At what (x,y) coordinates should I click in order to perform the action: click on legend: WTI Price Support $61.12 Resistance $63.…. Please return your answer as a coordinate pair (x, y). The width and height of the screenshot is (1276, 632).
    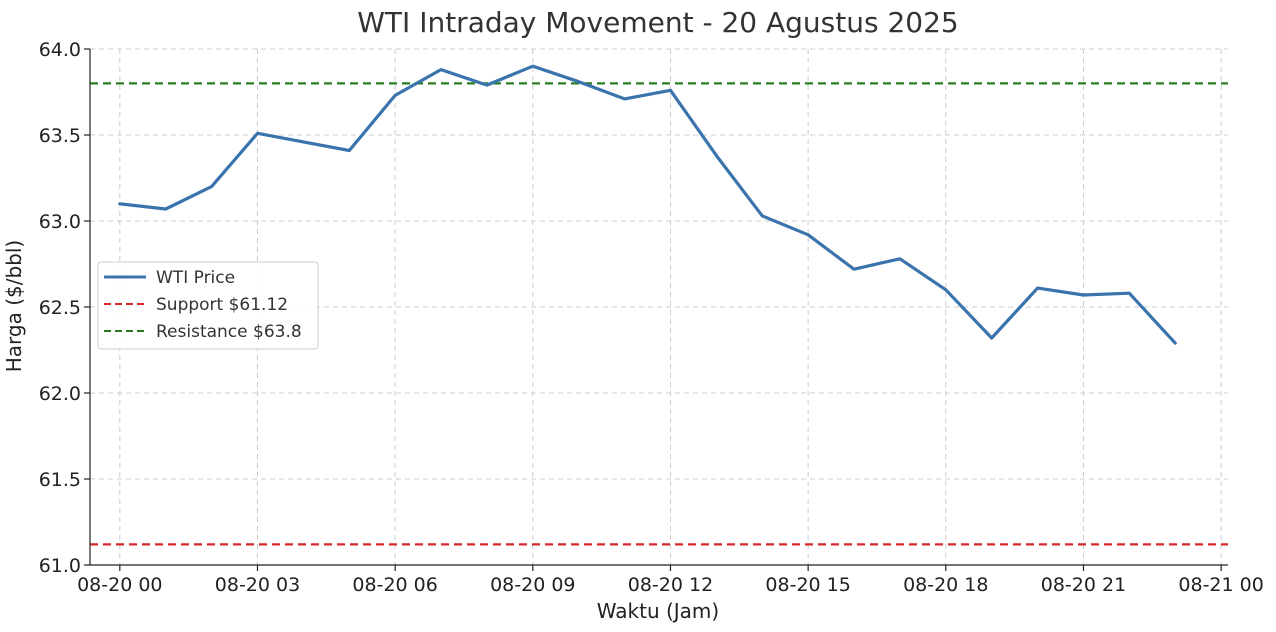
    Looking at the image, I should click on (208, 305).